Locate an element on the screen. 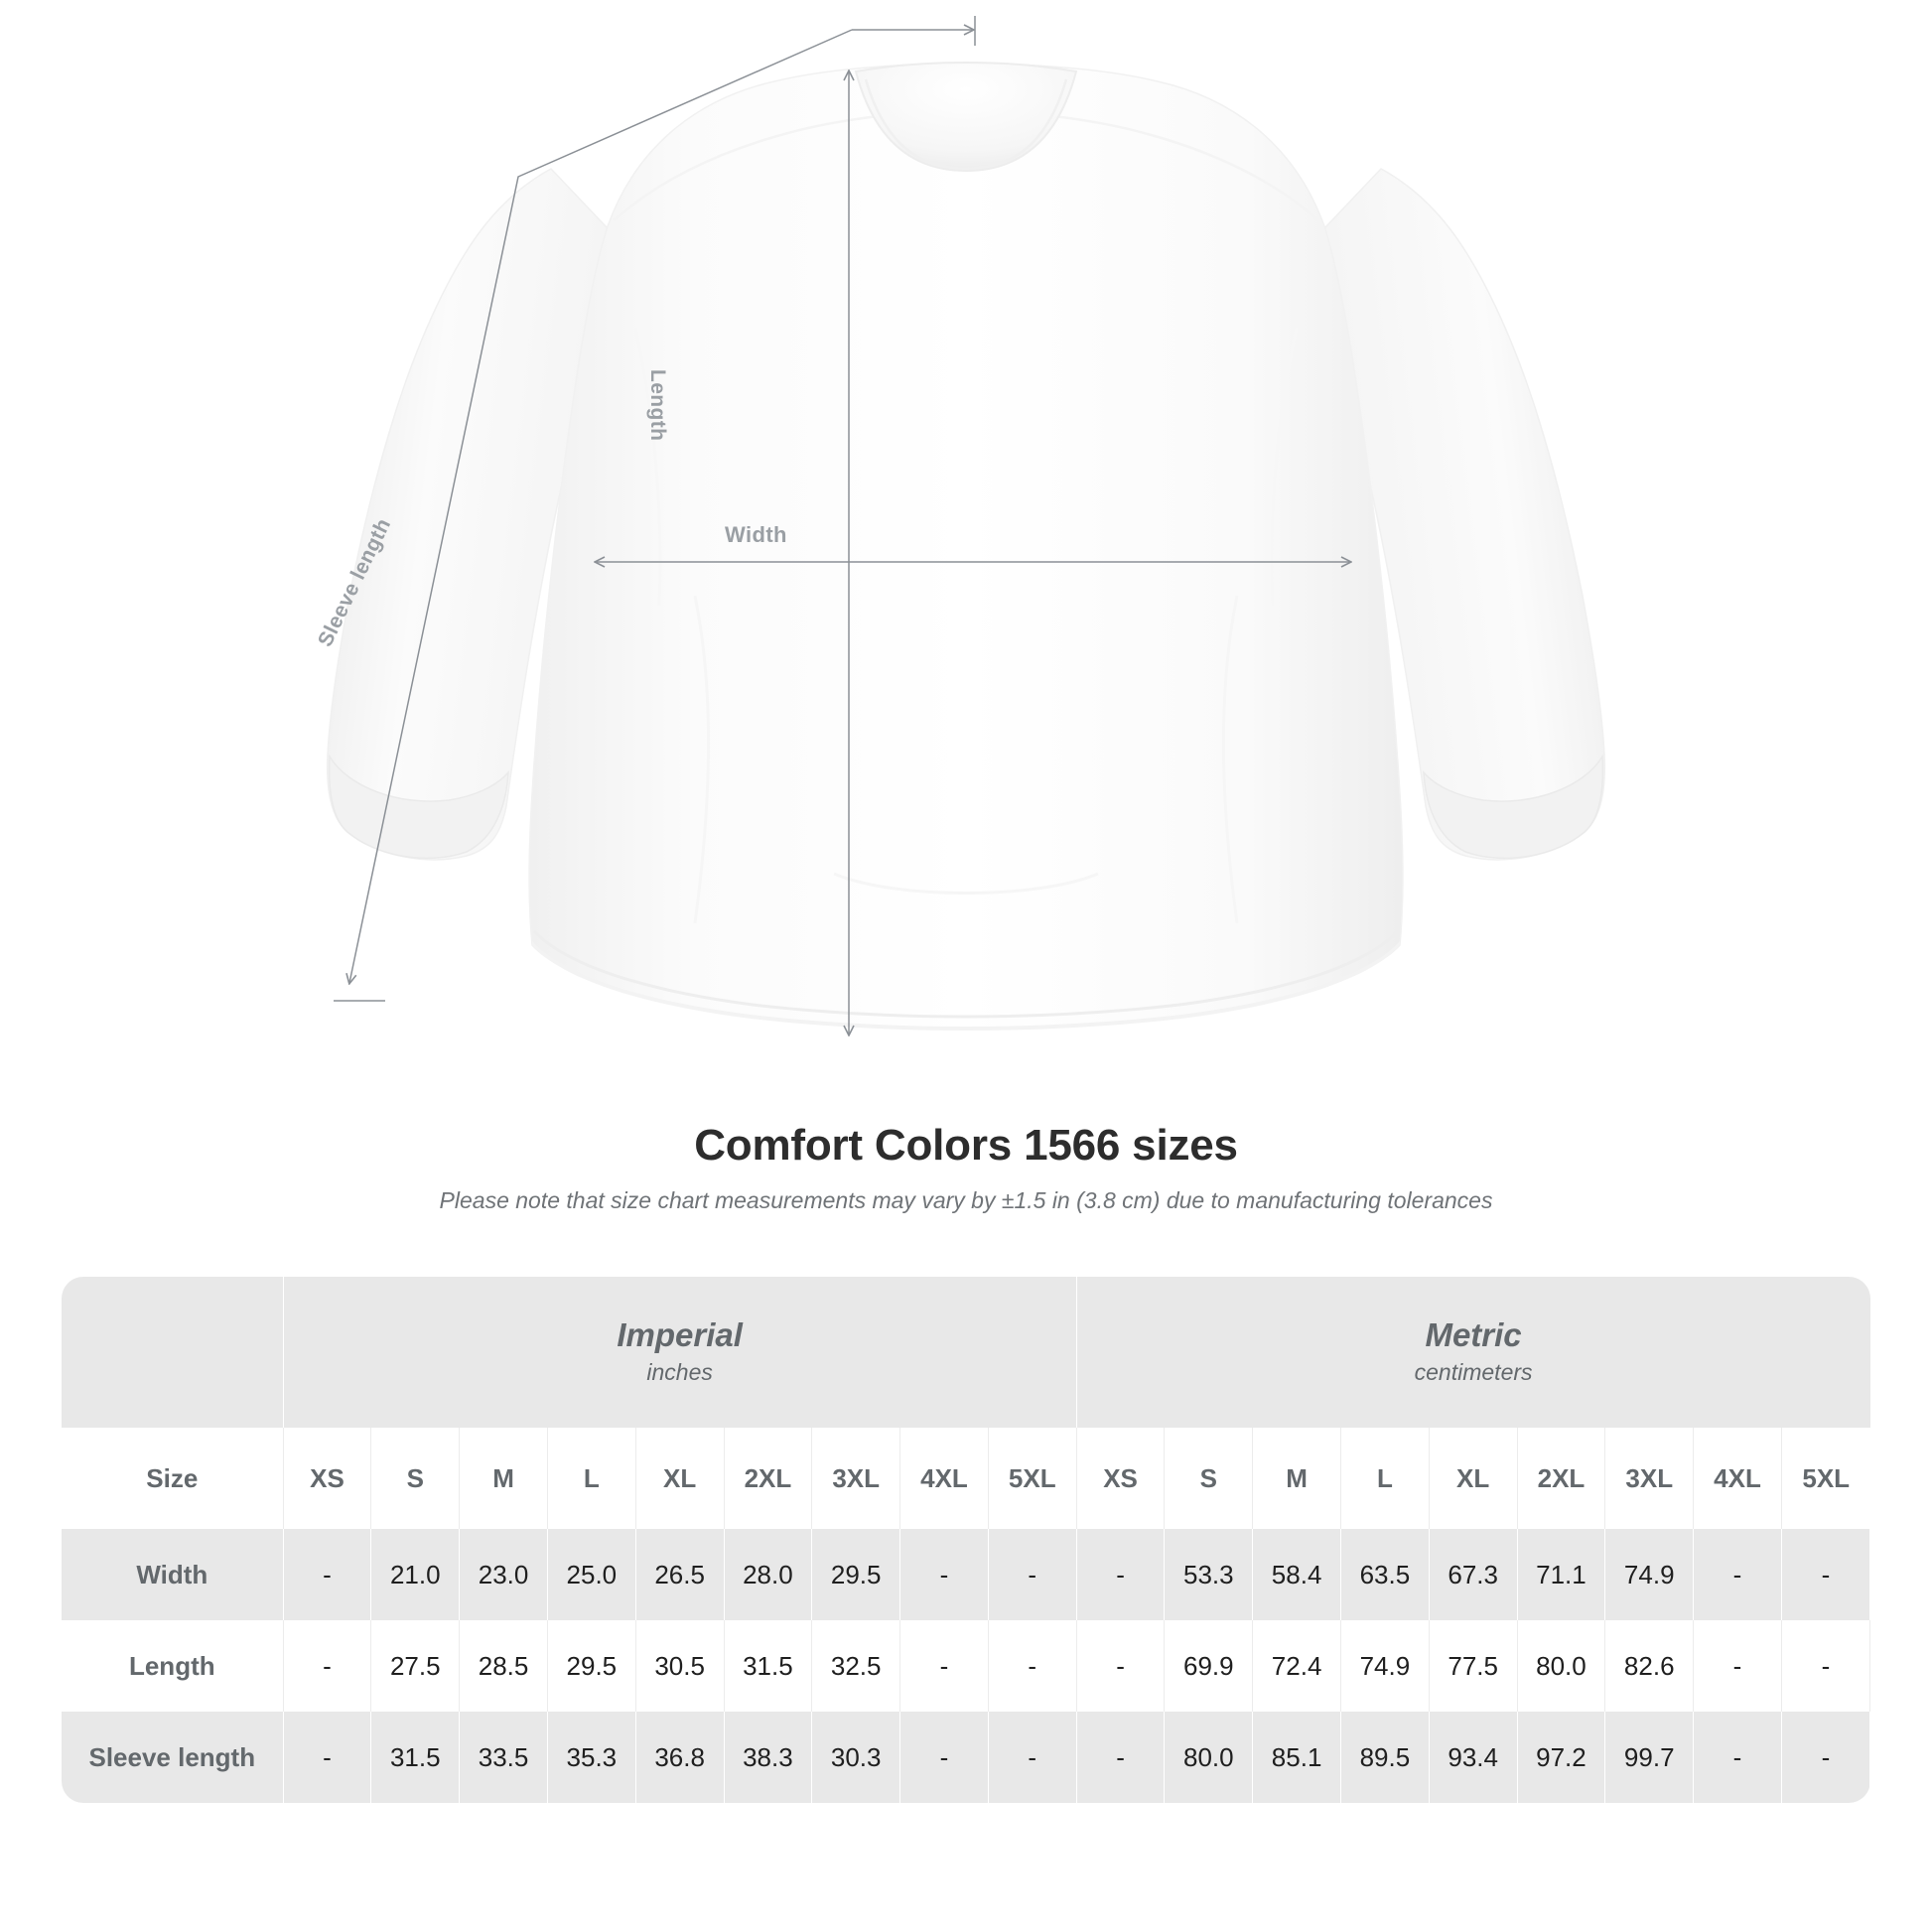  cell-length-metric-2xl: 80.0 is located at coordinates (1562, 1666).